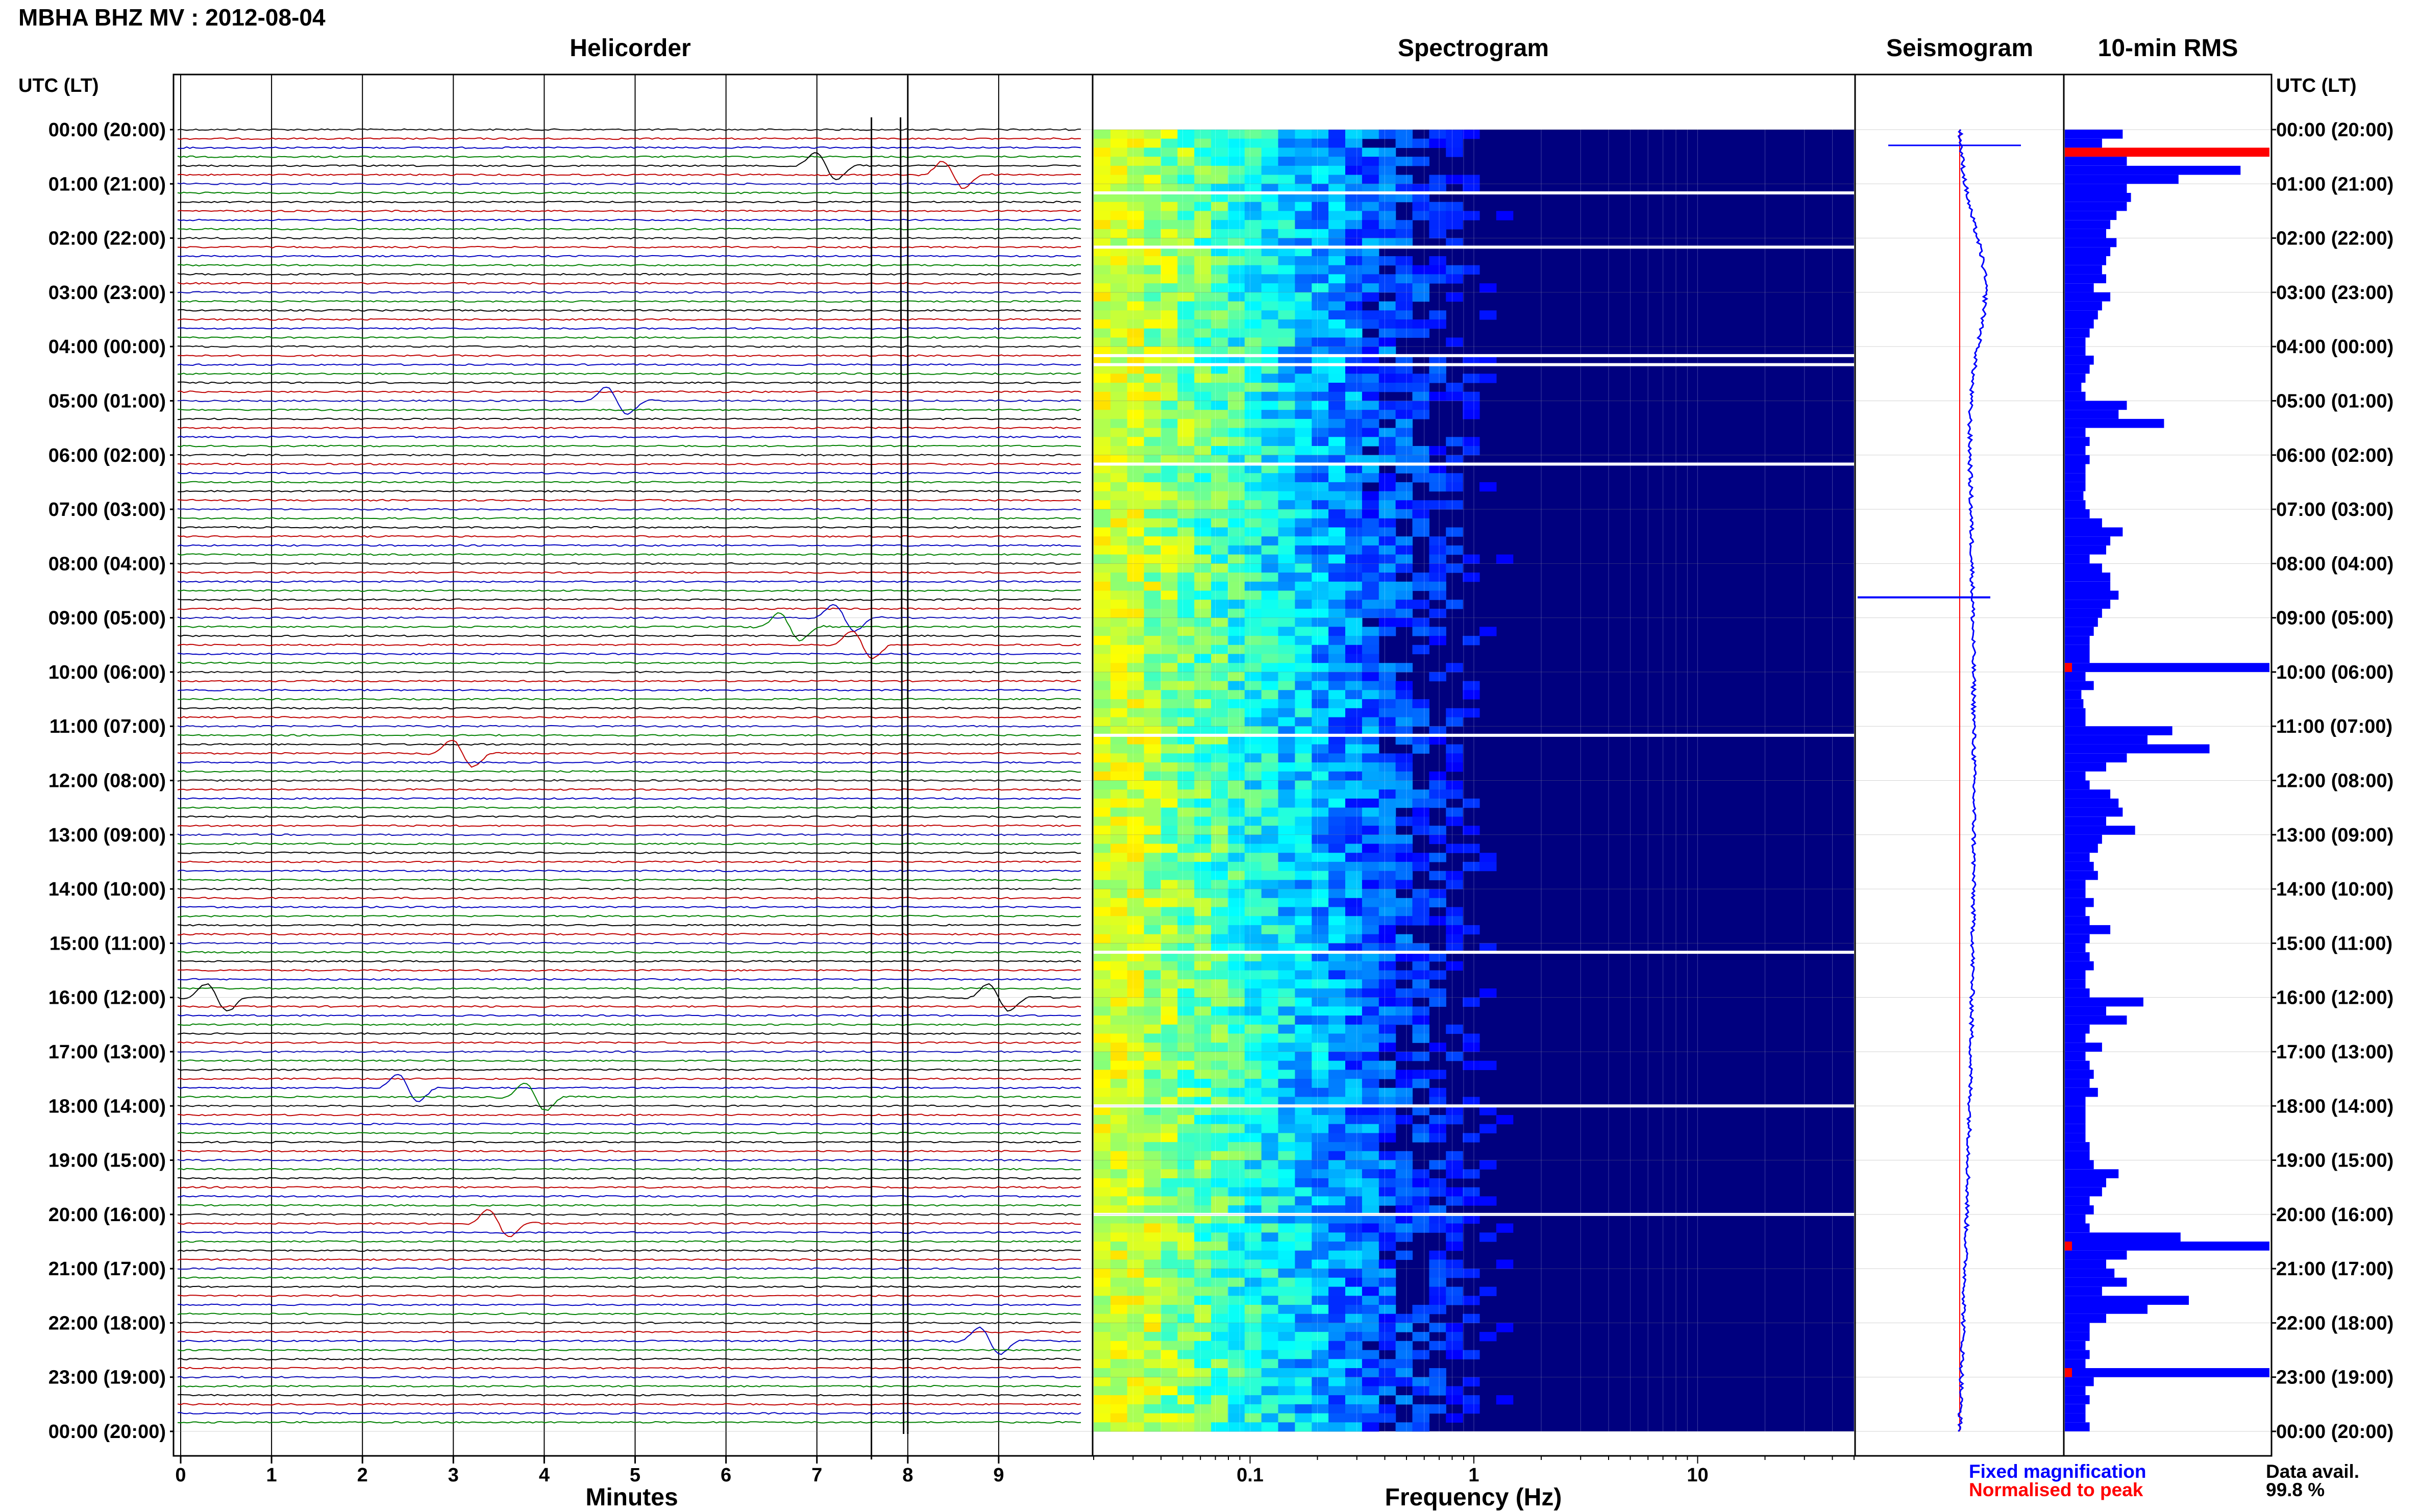 This screenshot has width=2419, height=1512. I want to click on time-tick-left: 11:00 (07:00), so click(108, 726).